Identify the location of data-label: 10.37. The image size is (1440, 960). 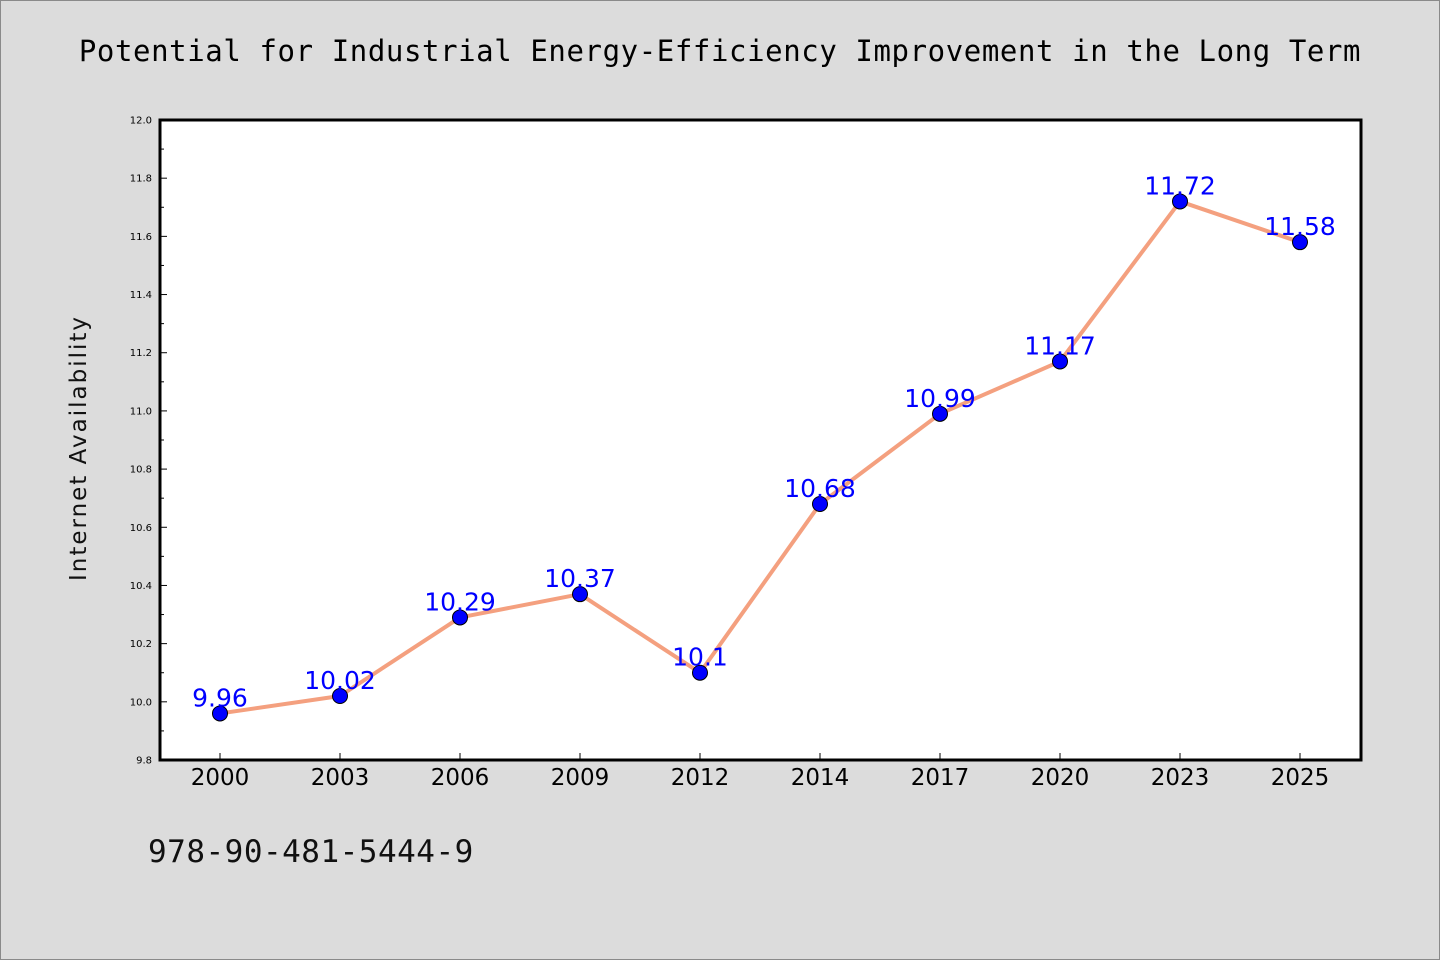
(580, 578).